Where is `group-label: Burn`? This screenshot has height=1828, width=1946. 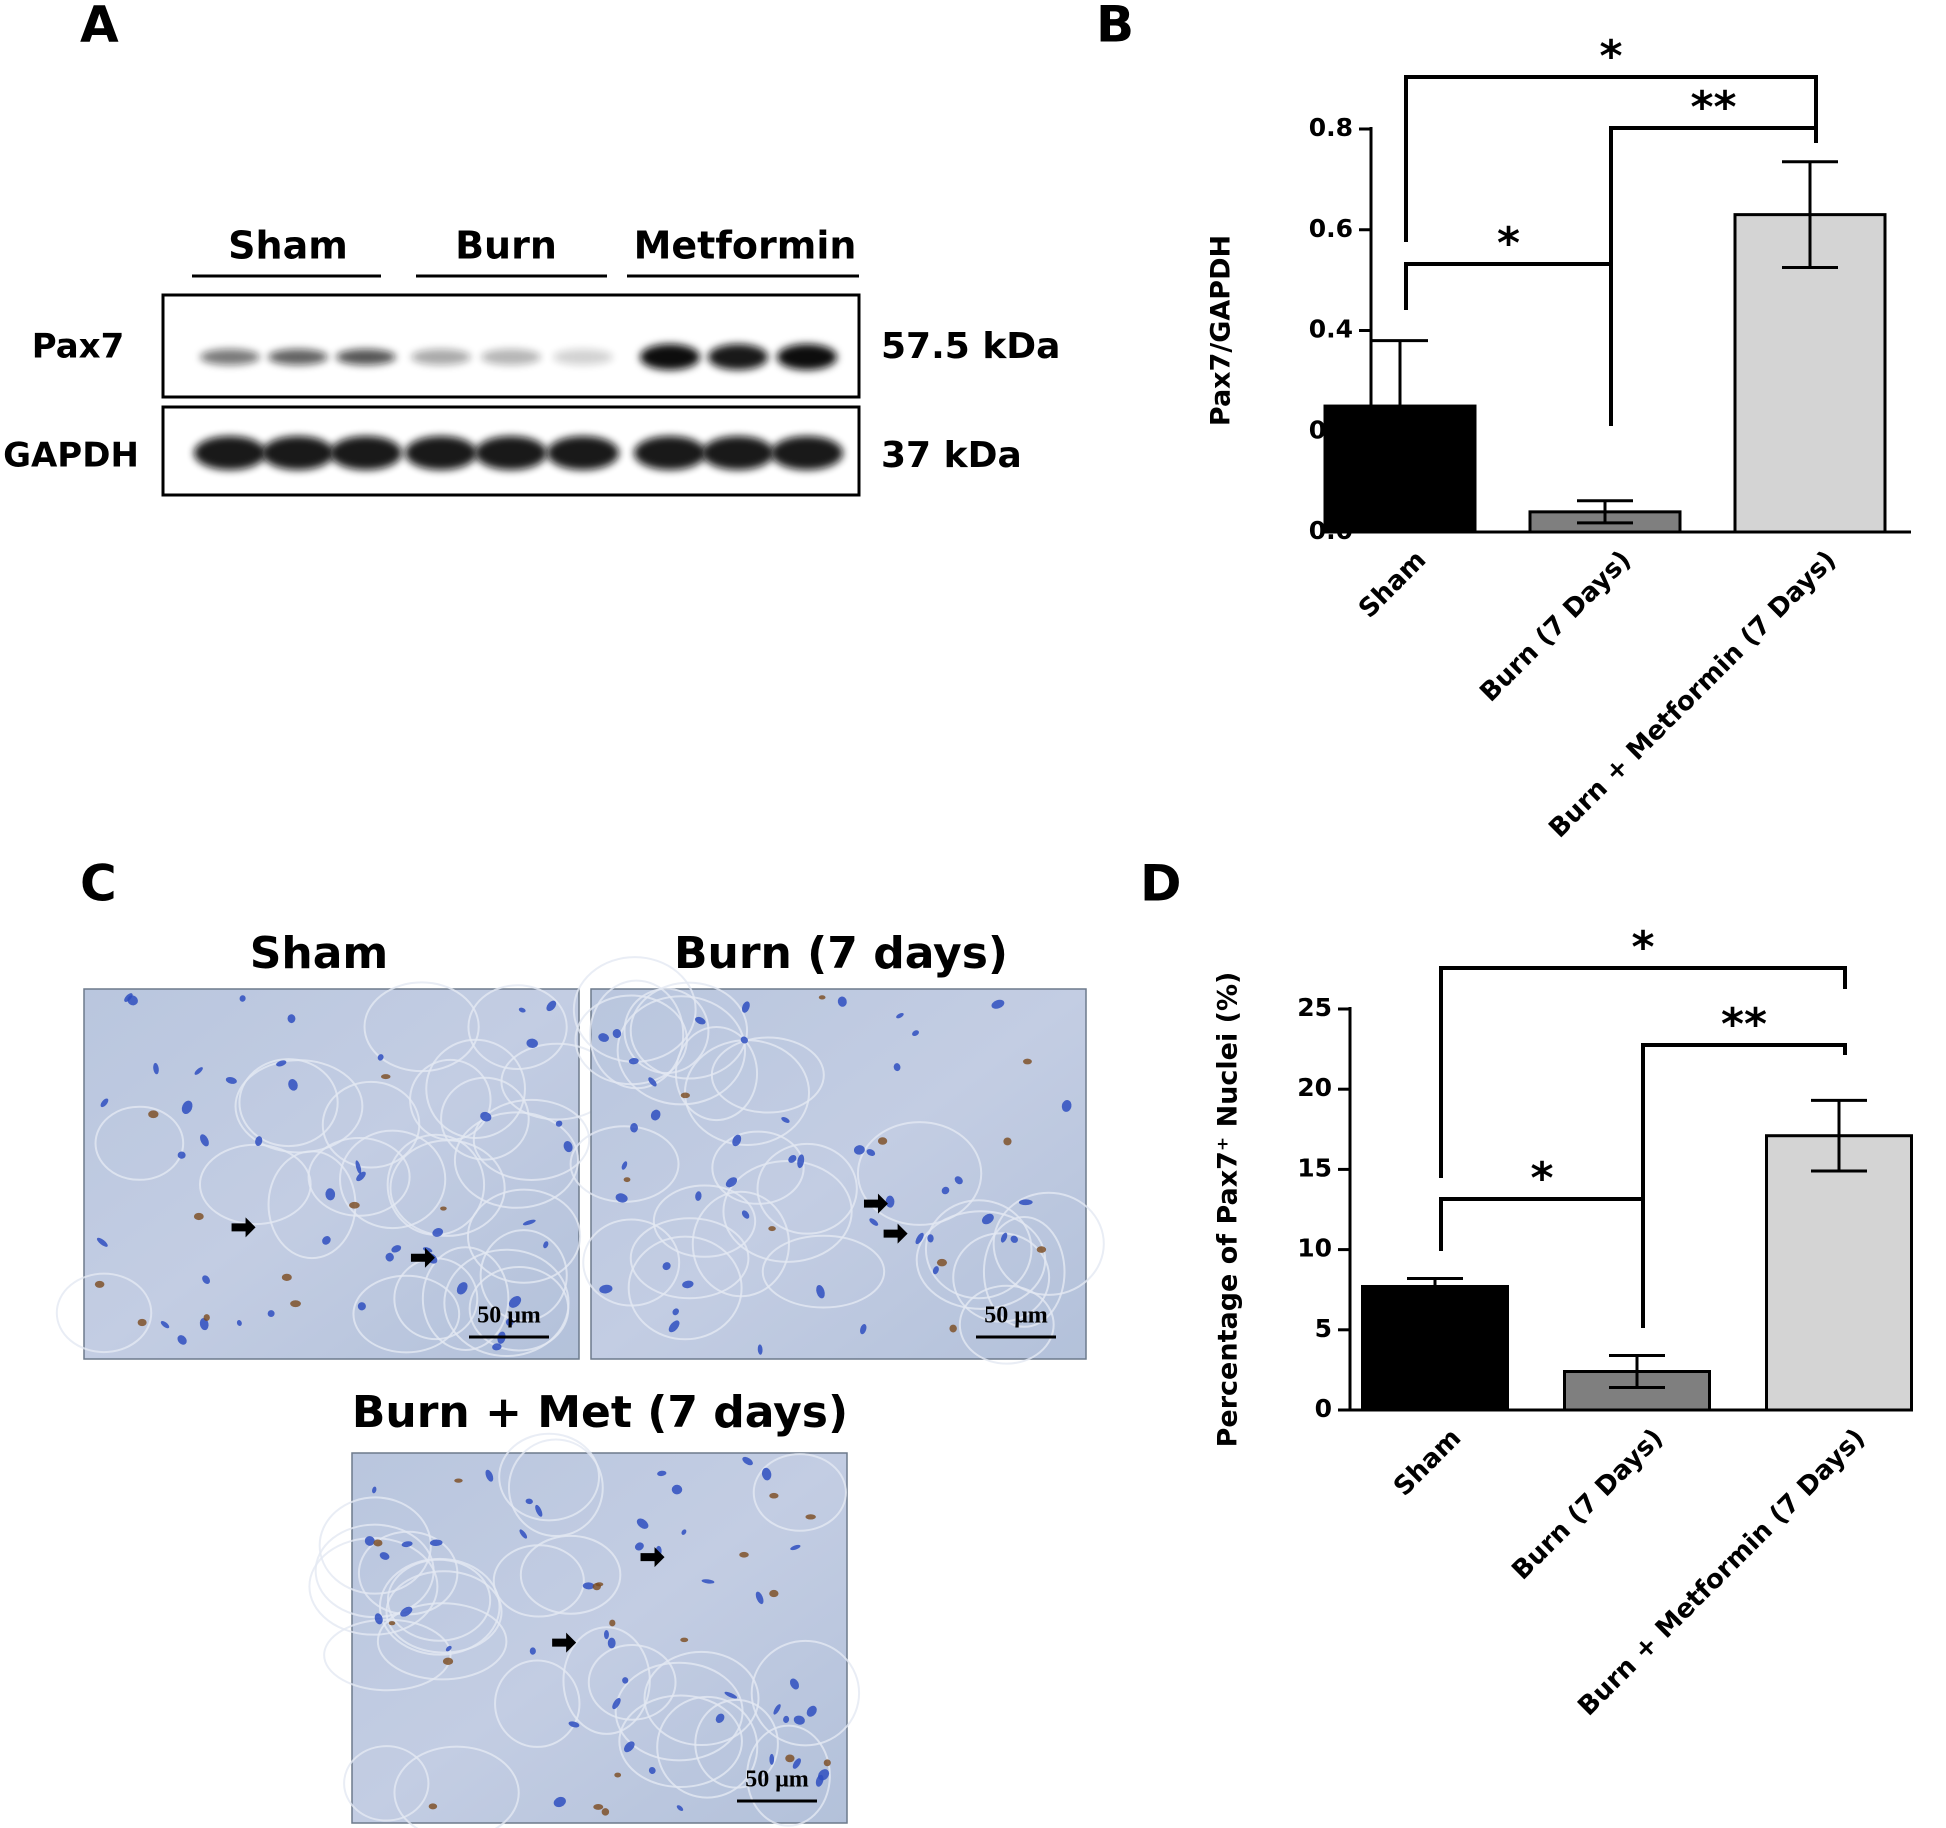
group-label: Burn is located at coordinates (506, 246).